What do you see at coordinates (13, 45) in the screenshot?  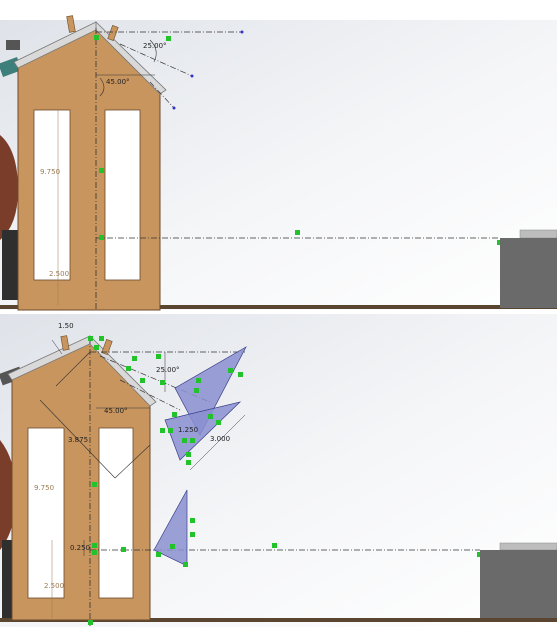 I see `edge-object-dark` at bounding box center [13, 45].